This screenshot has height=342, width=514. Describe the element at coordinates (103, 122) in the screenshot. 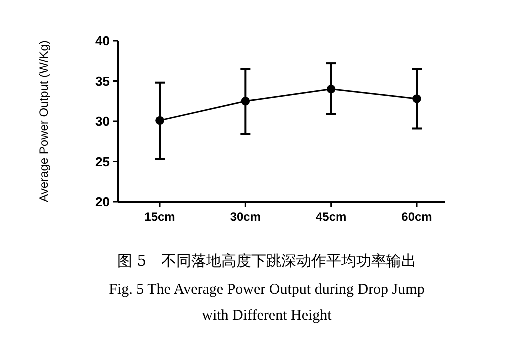

I see `y-tick-label: 30` at that location.